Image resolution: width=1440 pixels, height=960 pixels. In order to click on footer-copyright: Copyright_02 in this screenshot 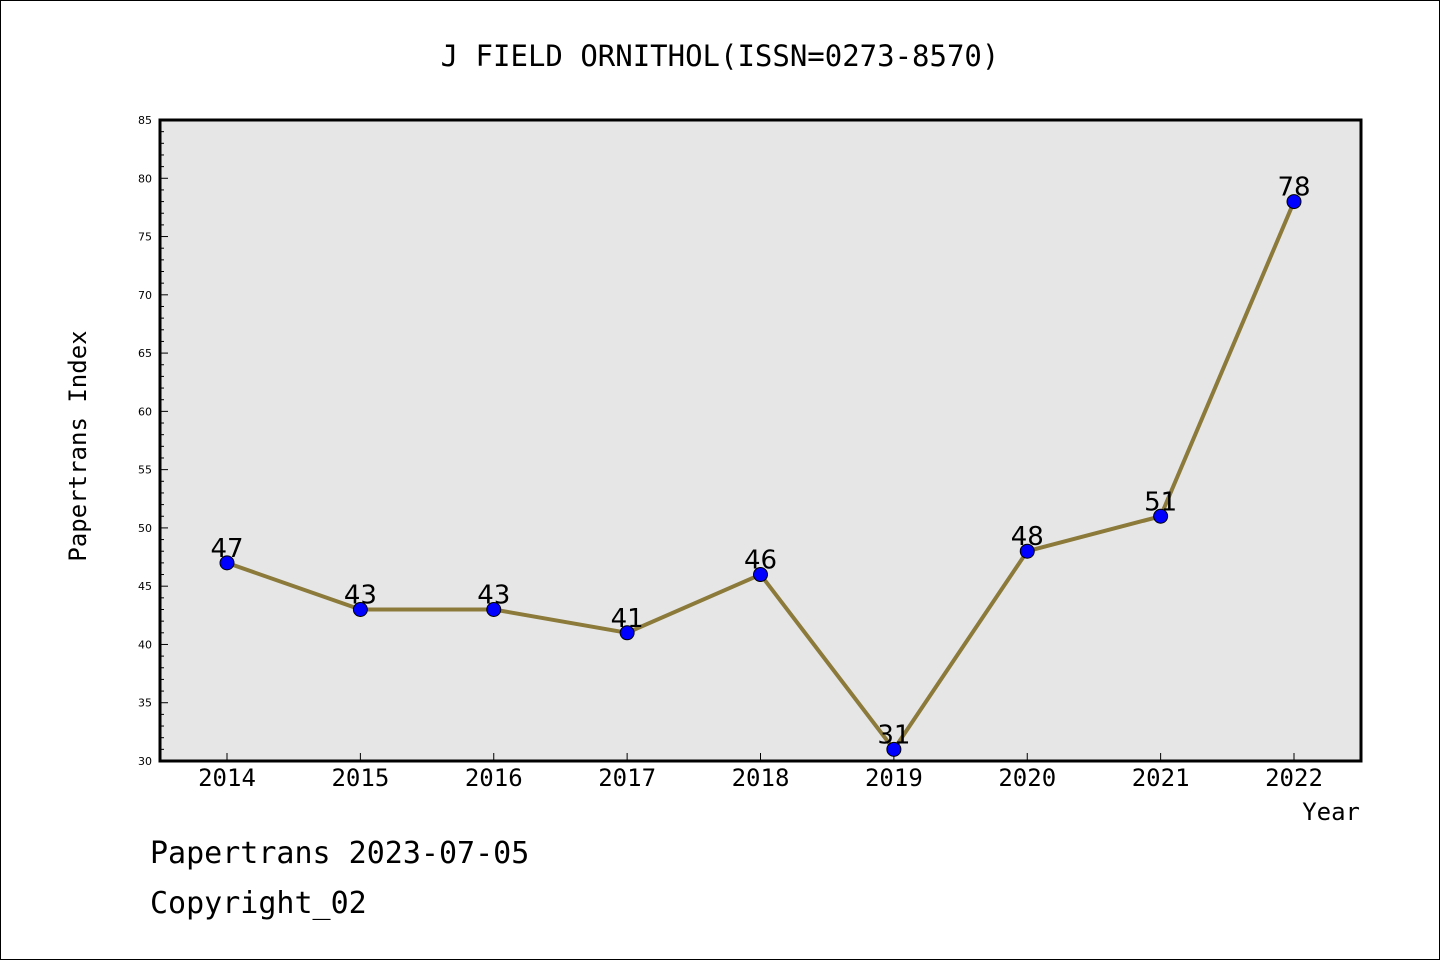, I will do `click(258, 903)`.